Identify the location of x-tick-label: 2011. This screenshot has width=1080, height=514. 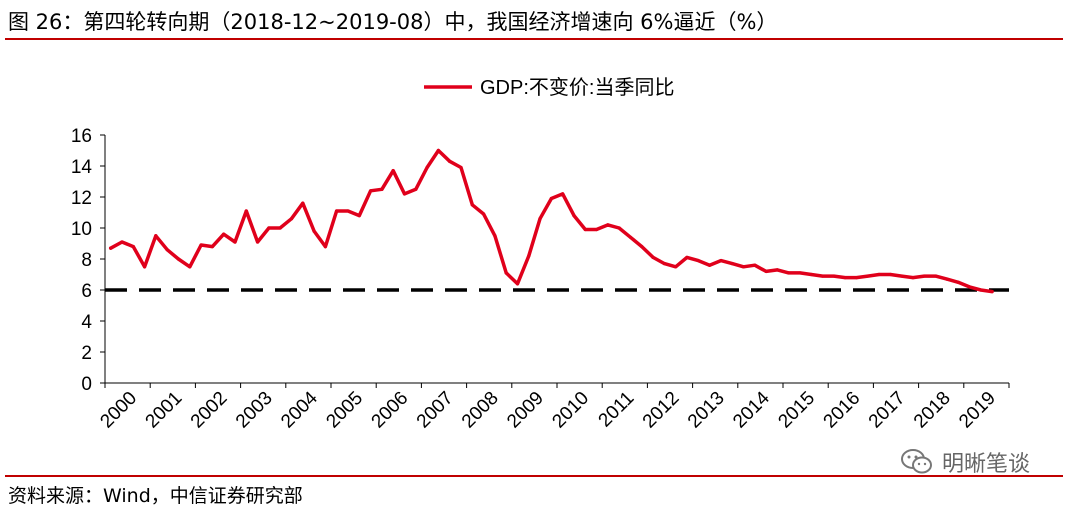
(617, 410).